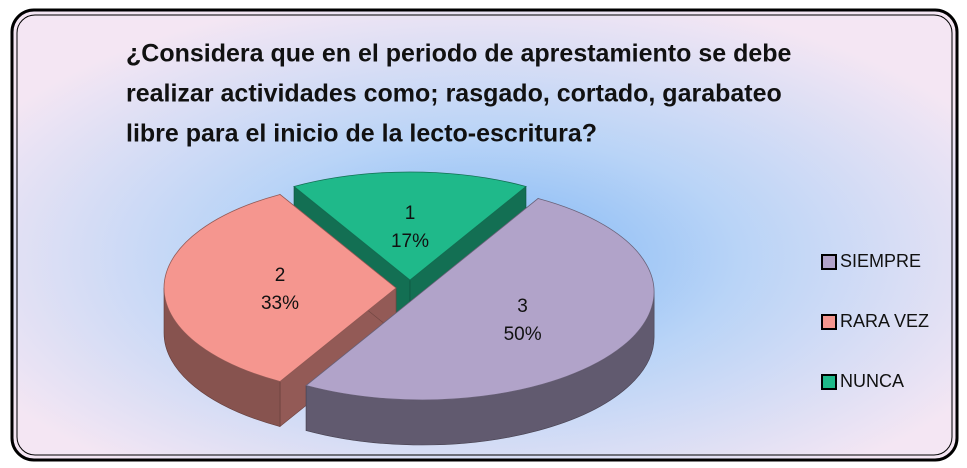 The image size is (967, 468). I want to click on data-label-percent: 33%, so click(280, 303).